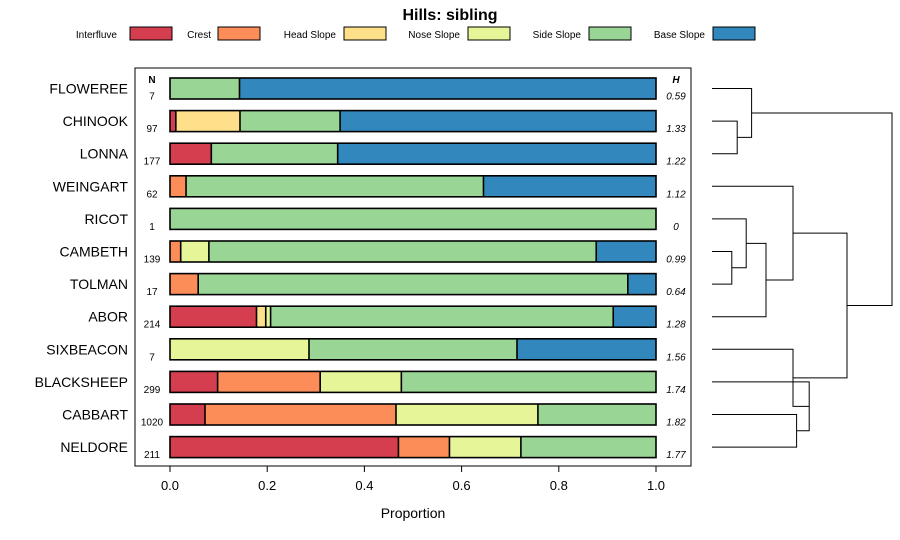  What do you see at coordinates (739, 280) in the screenshot?
I see `dendrogram-link-m5` at bounding box center [739, 280].